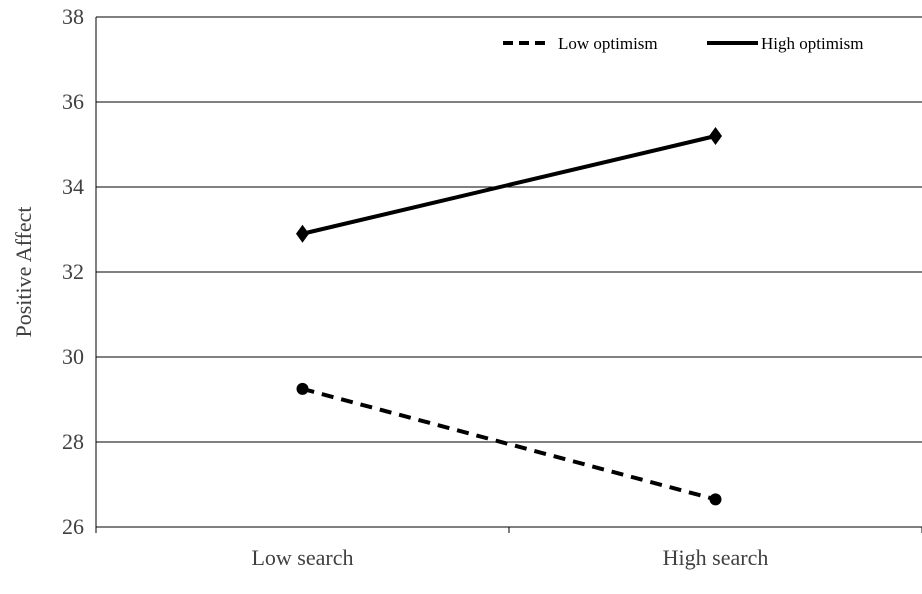 The height and width of the screenshot is (594, 922). What do you see at coordinates (73, 16) in the screenshot?
I see `y-tick-label: 38` at bounding box center [73, 16].